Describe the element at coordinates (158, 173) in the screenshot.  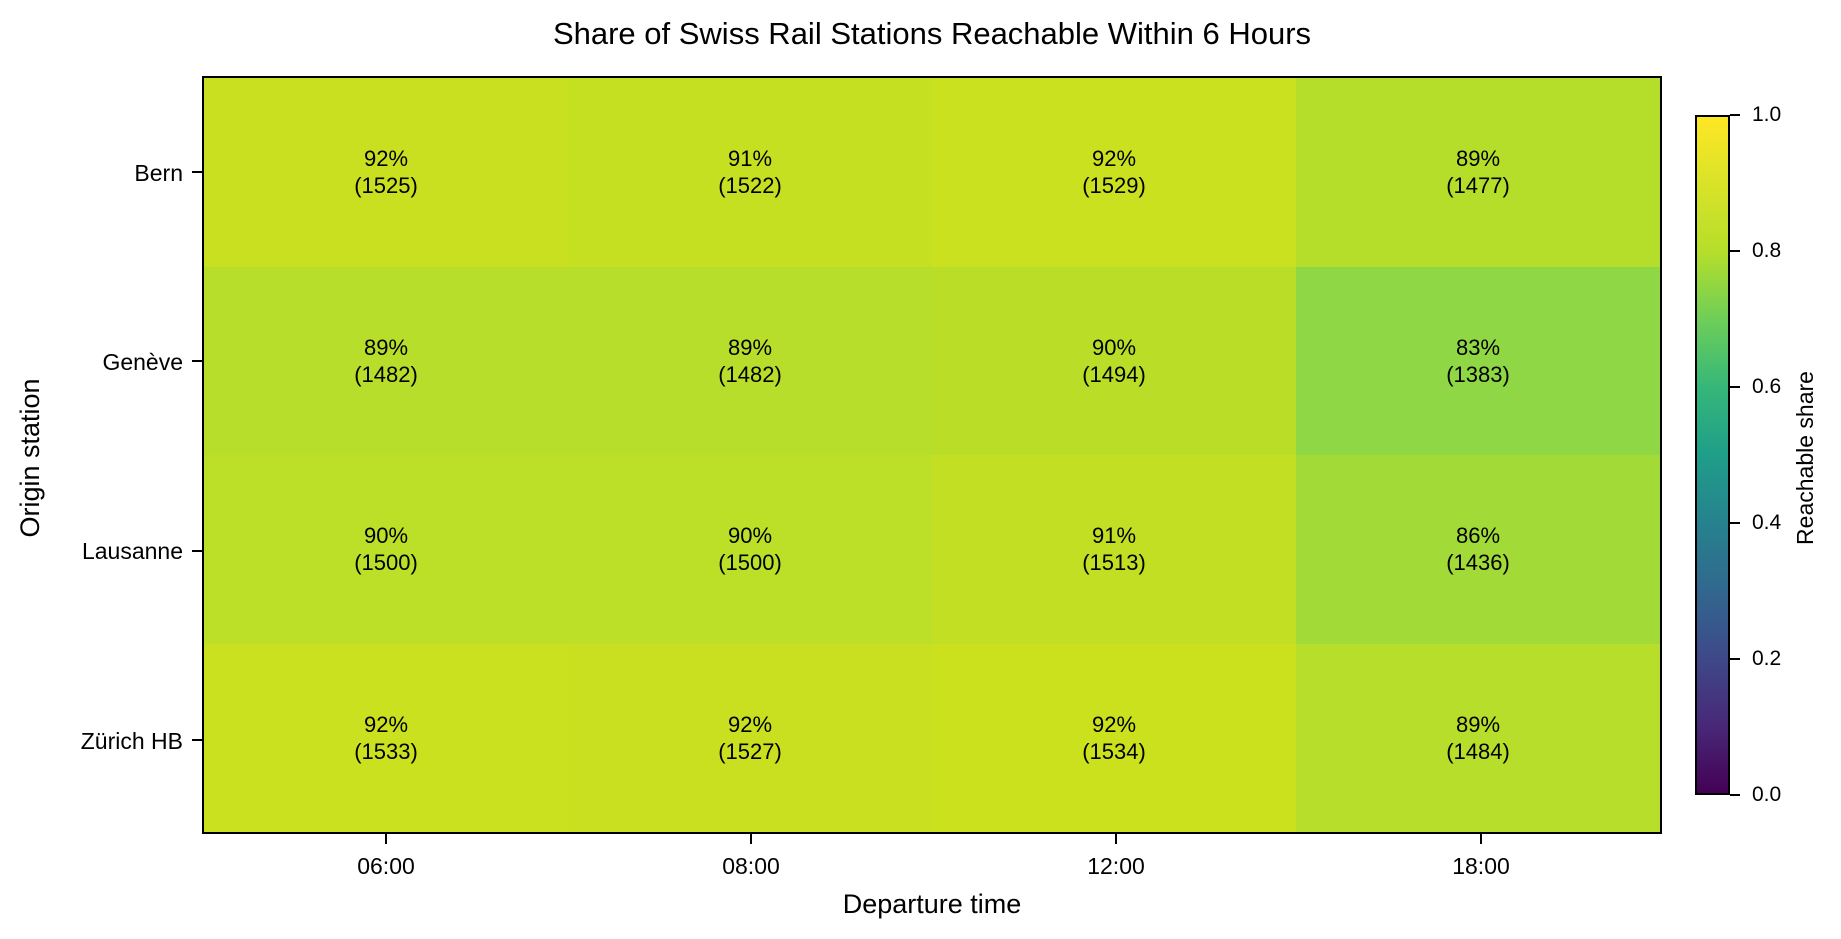
I see `y-tick-label: Bern` at that location.